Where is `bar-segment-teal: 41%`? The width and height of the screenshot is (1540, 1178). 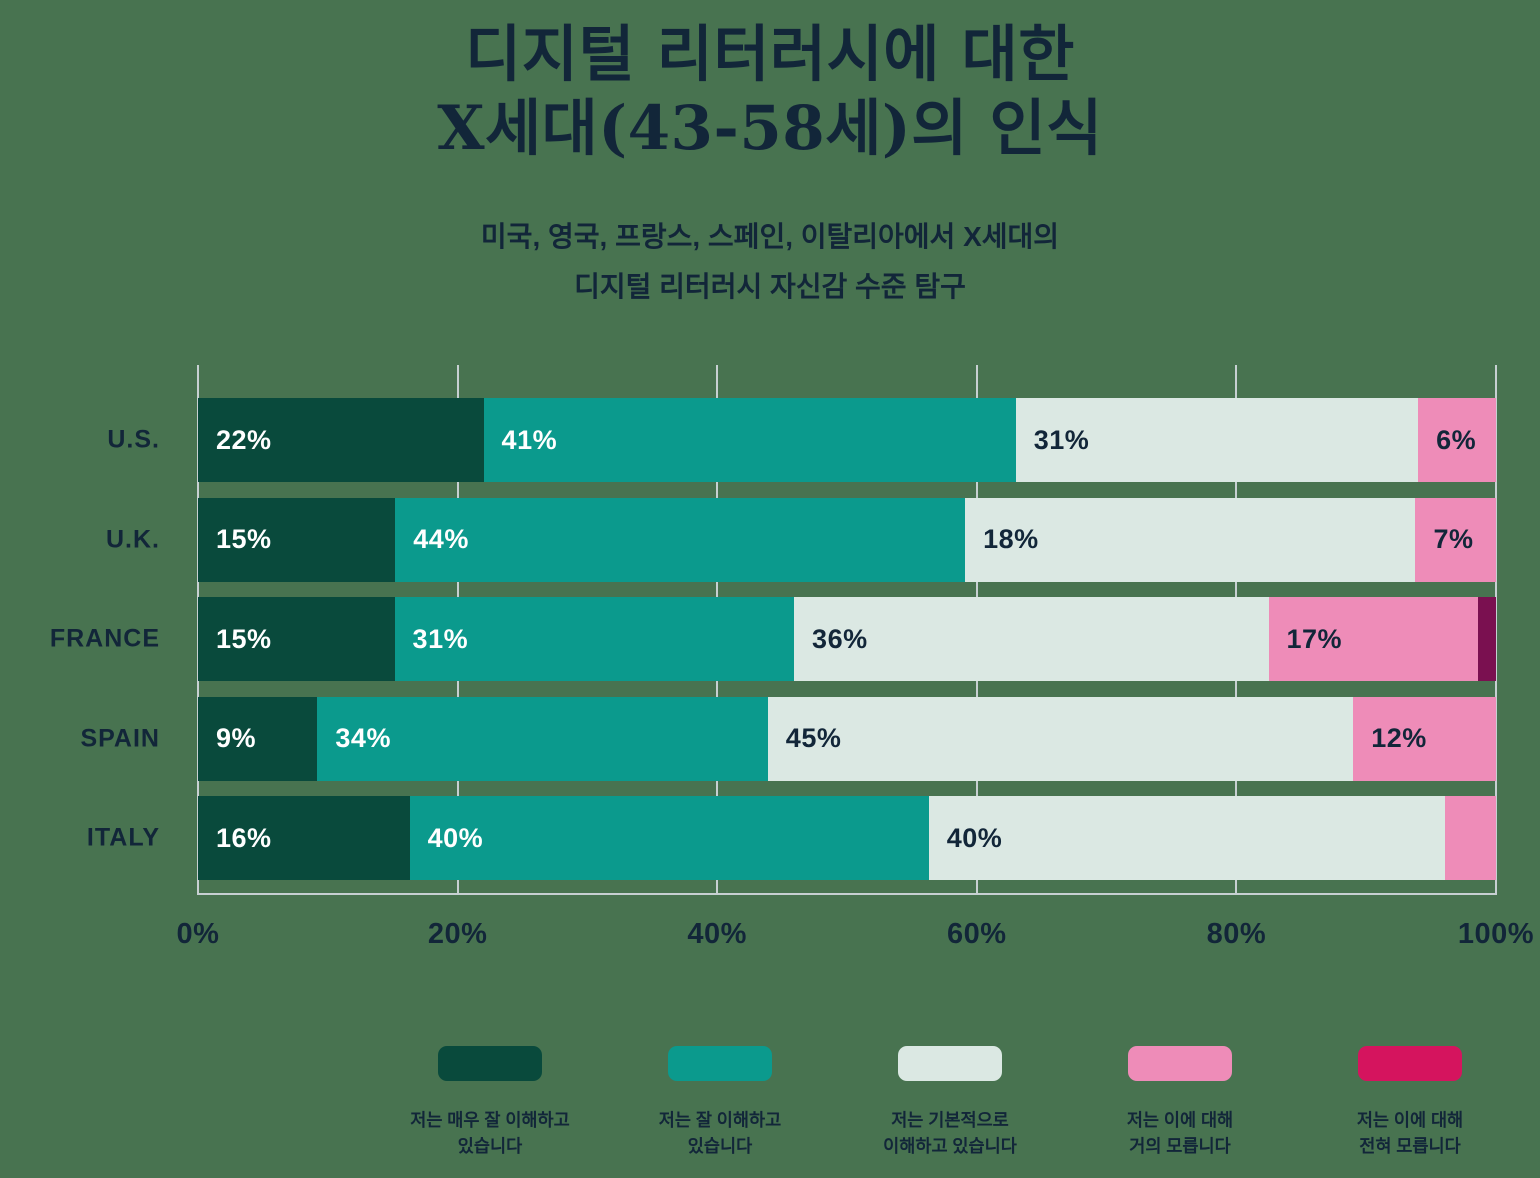
bar-segment-teal: 41% is located at coordinates (749, 440).